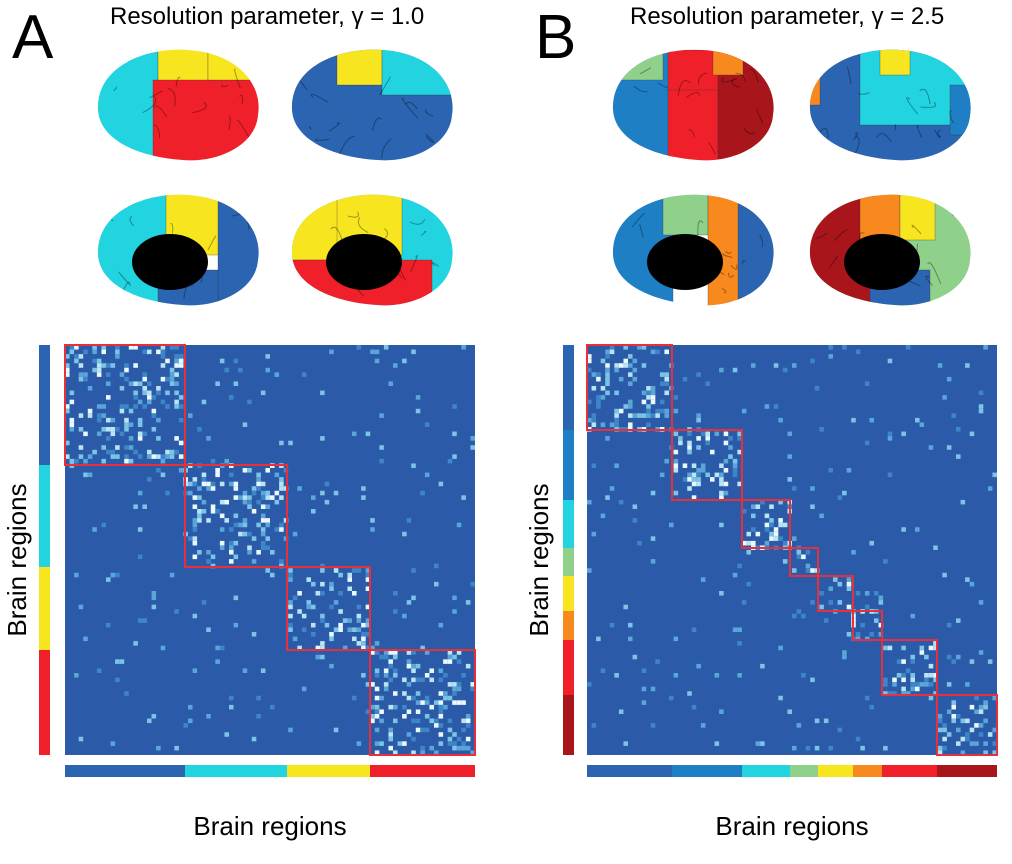 This screenshot has height=864, width=1012. I want to click on module-bar-left, so click(568, 667).